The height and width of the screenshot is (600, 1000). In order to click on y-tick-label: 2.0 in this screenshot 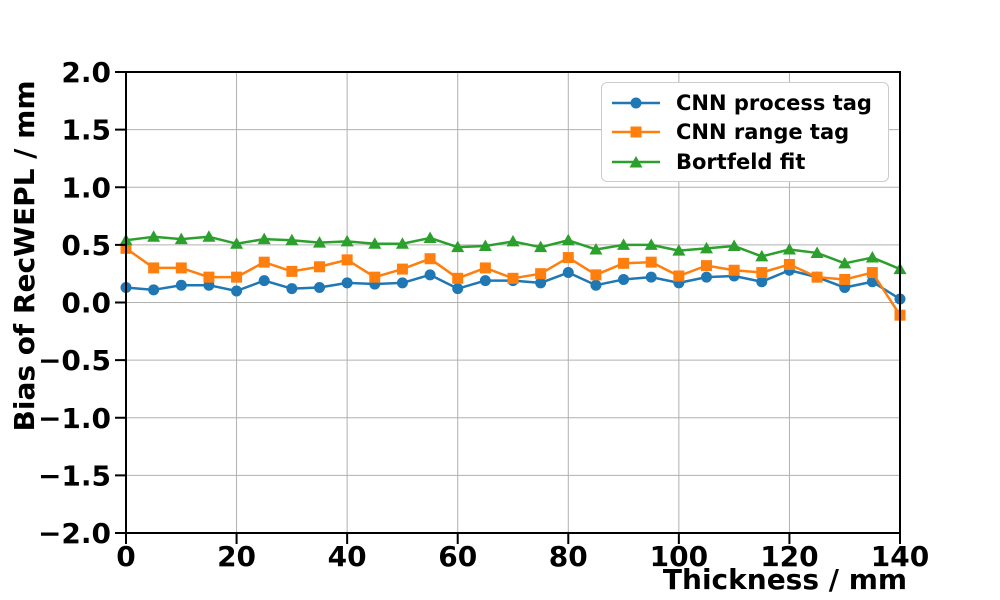, I will do `click(86, 72)`.